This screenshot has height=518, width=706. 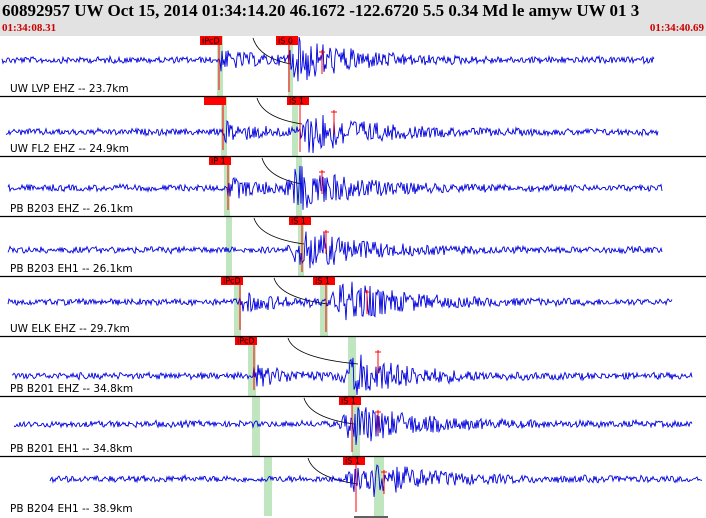 I want to click on station-label: PB B203 EH1 -- 26.1km, so click(x=71, y=269).